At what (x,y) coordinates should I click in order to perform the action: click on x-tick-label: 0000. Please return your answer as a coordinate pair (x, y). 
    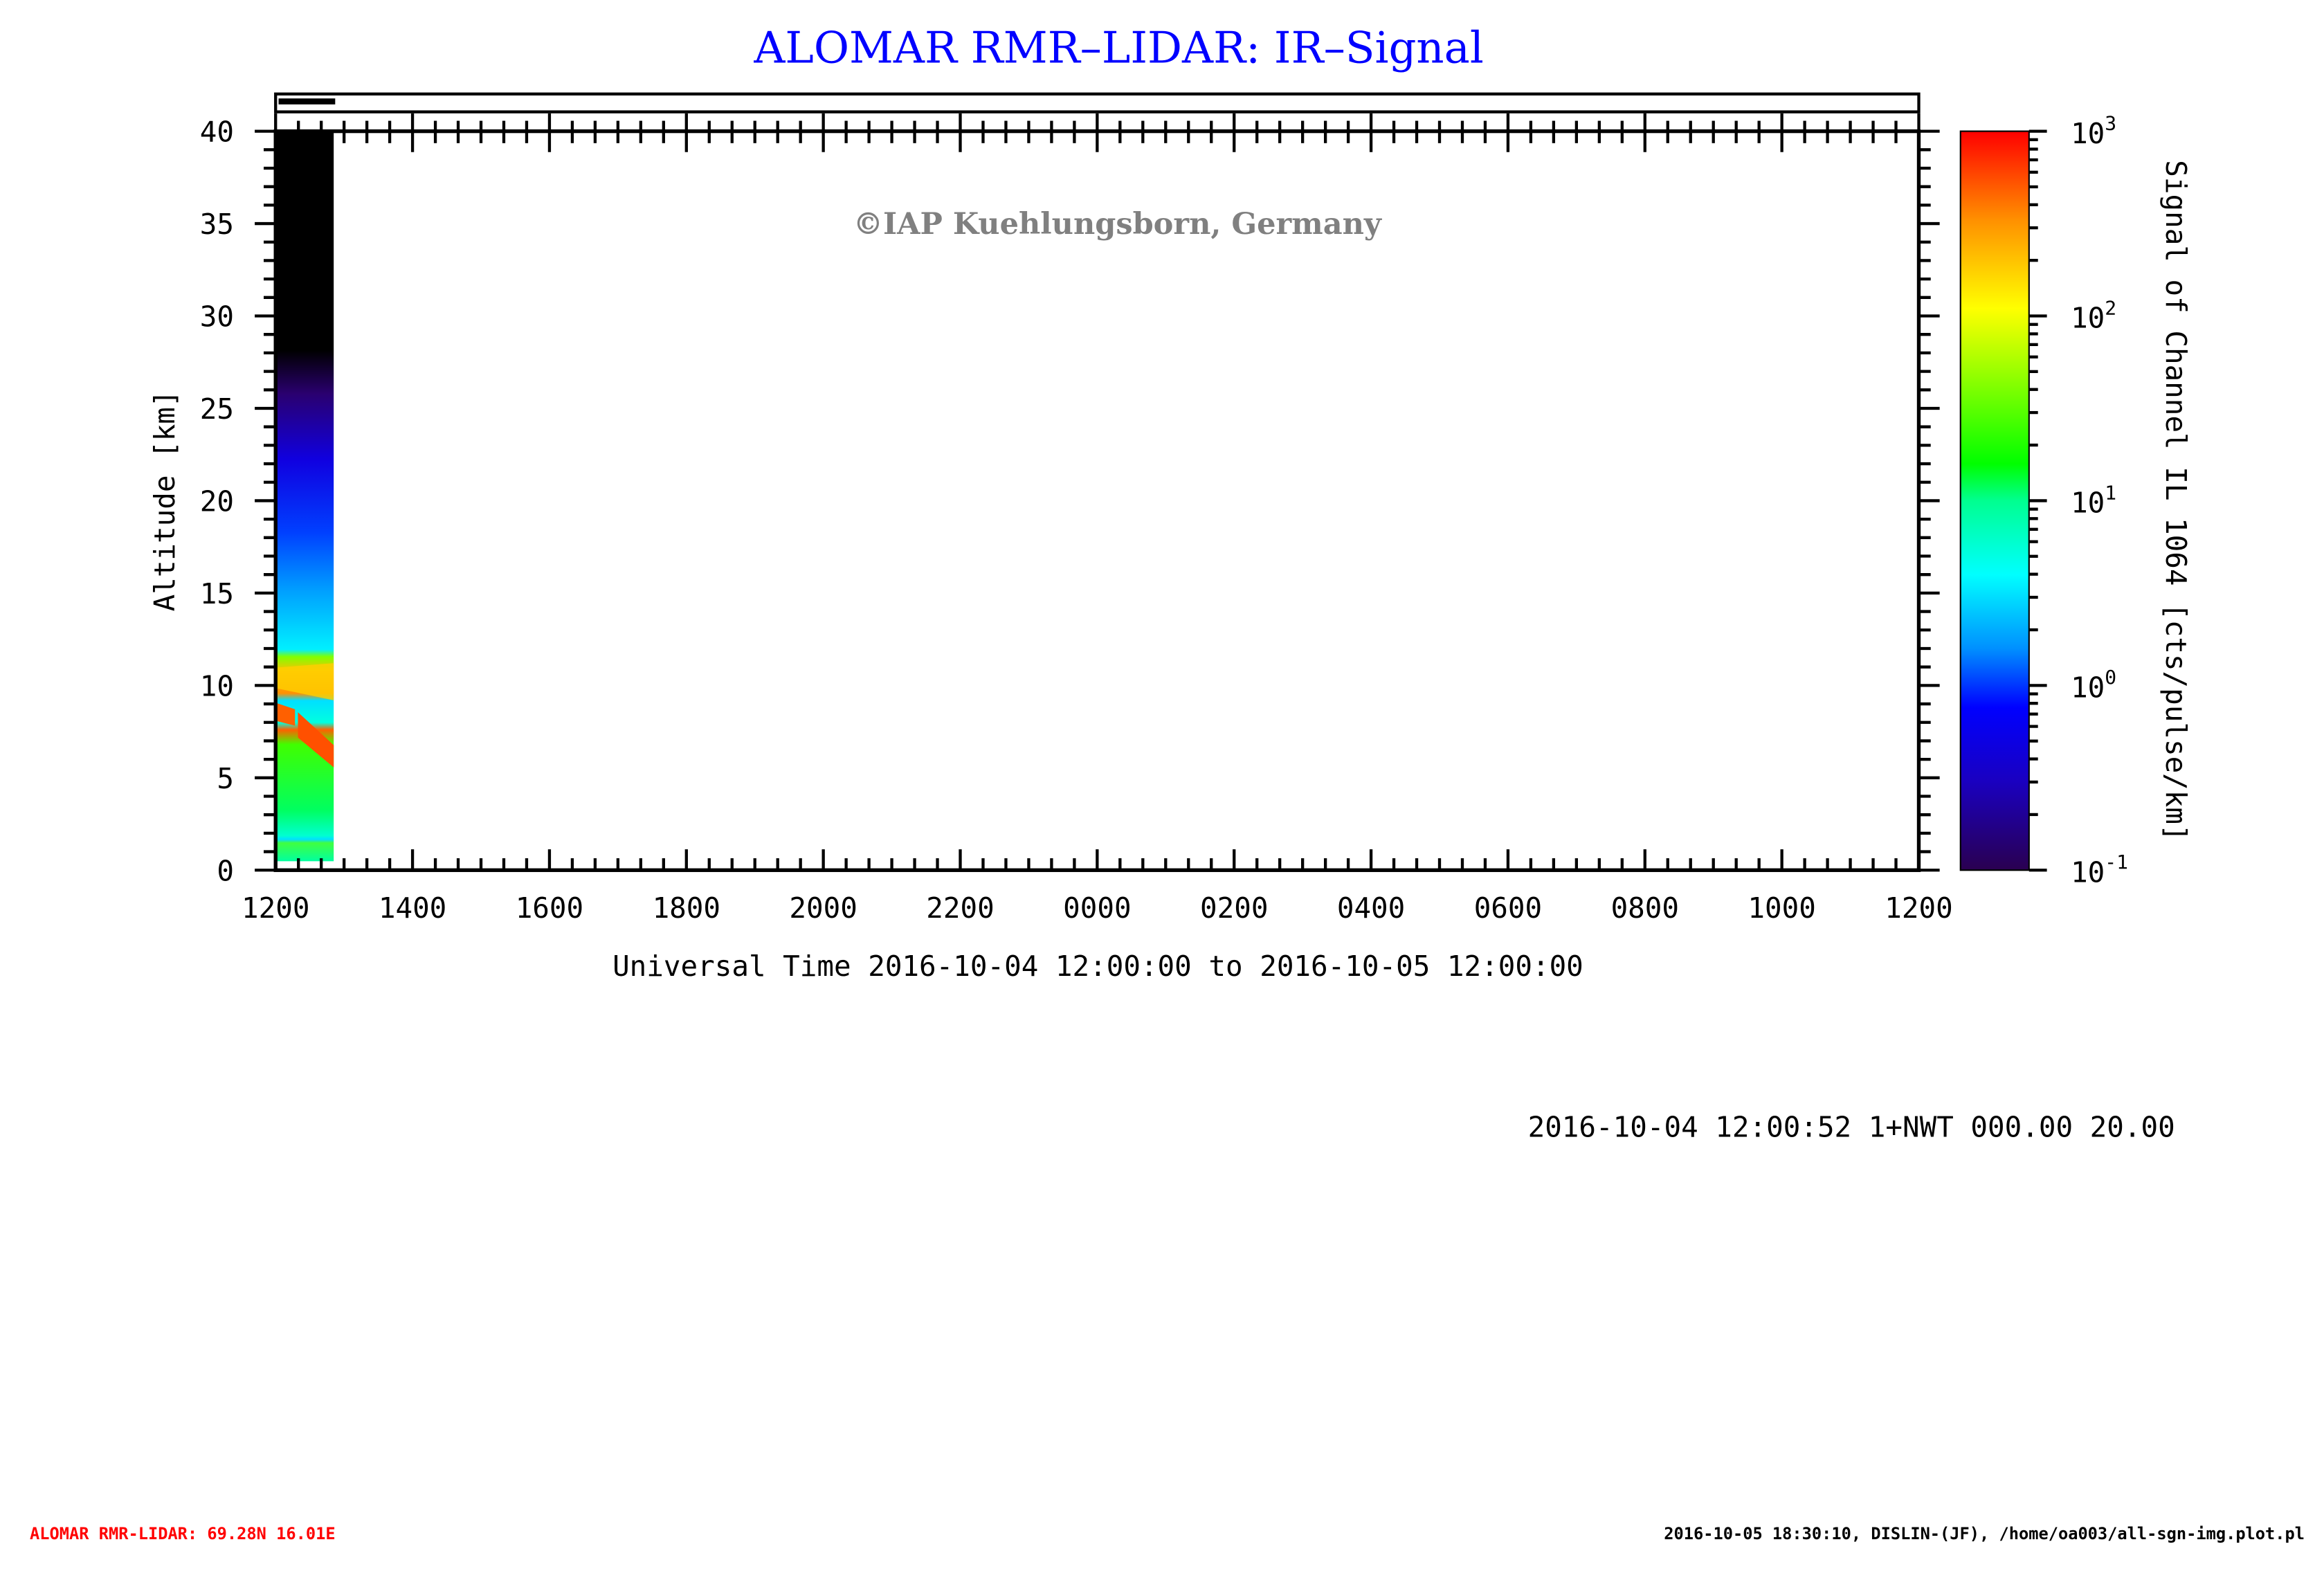
    Looking at the image, I should click on (1097, 908).